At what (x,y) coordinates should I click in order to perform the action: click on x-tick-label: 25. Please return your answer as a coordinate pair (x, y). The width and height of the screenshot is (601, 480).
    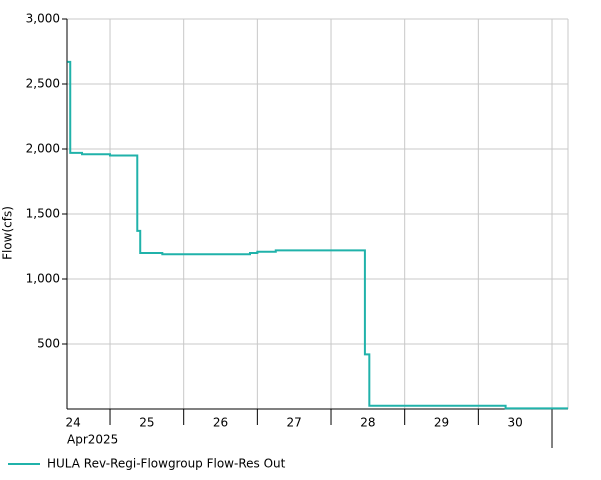
    Looking at the image, I should click on (146, 423).